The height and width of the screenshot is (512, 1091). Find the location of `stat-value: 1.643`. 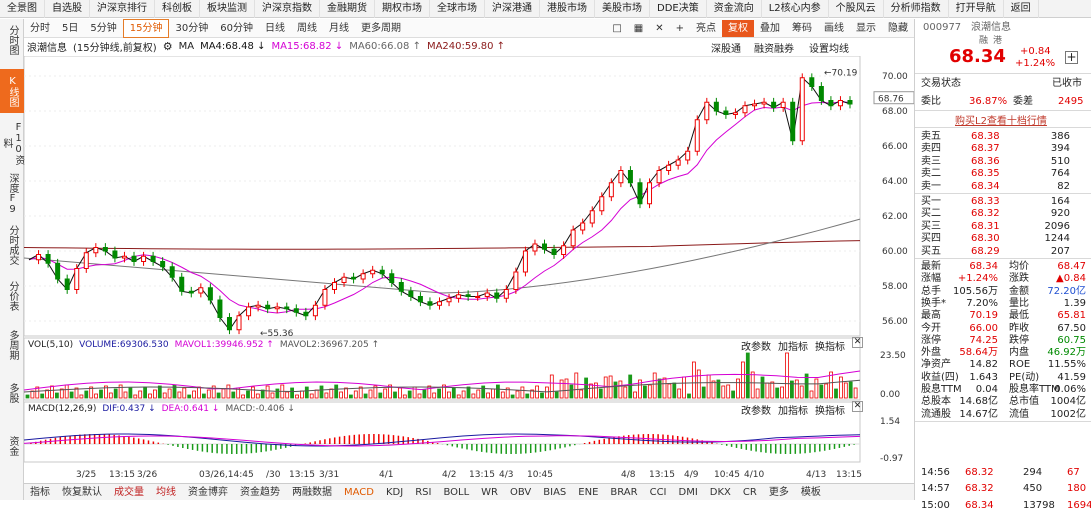

stat-value: 1.643 is located at coordinates (983, 377).